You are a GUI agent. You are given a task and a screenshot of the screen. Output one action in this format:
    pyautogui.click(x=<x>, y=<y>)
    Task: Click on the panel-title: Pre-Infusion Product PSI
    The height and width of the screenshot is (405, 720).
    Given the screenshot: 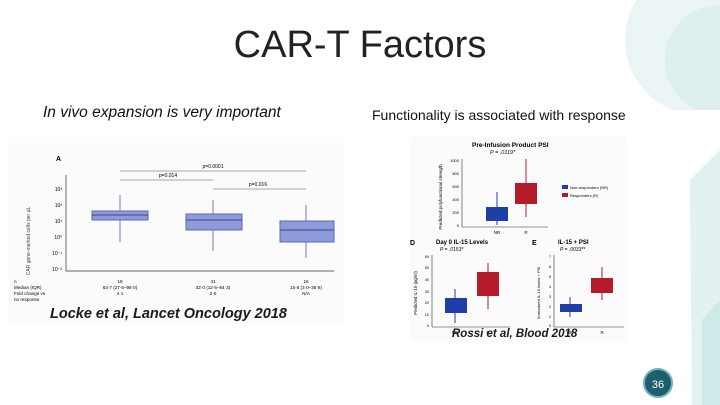 What is the action you would take?
    pyautogui.click(x=510, y=145)
    